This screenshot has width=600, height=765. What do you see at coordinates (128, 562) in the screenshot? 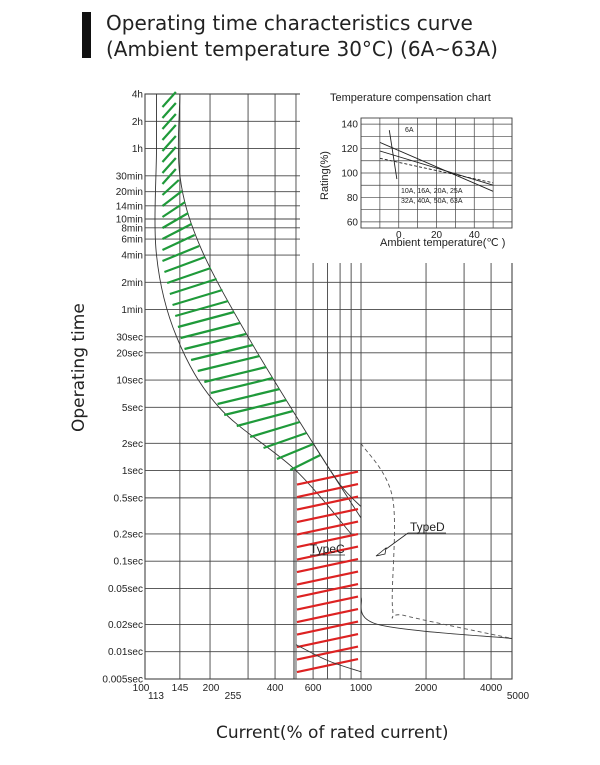
I see `y-tick-label: 0.1sec` at bounding box center [128, 562].